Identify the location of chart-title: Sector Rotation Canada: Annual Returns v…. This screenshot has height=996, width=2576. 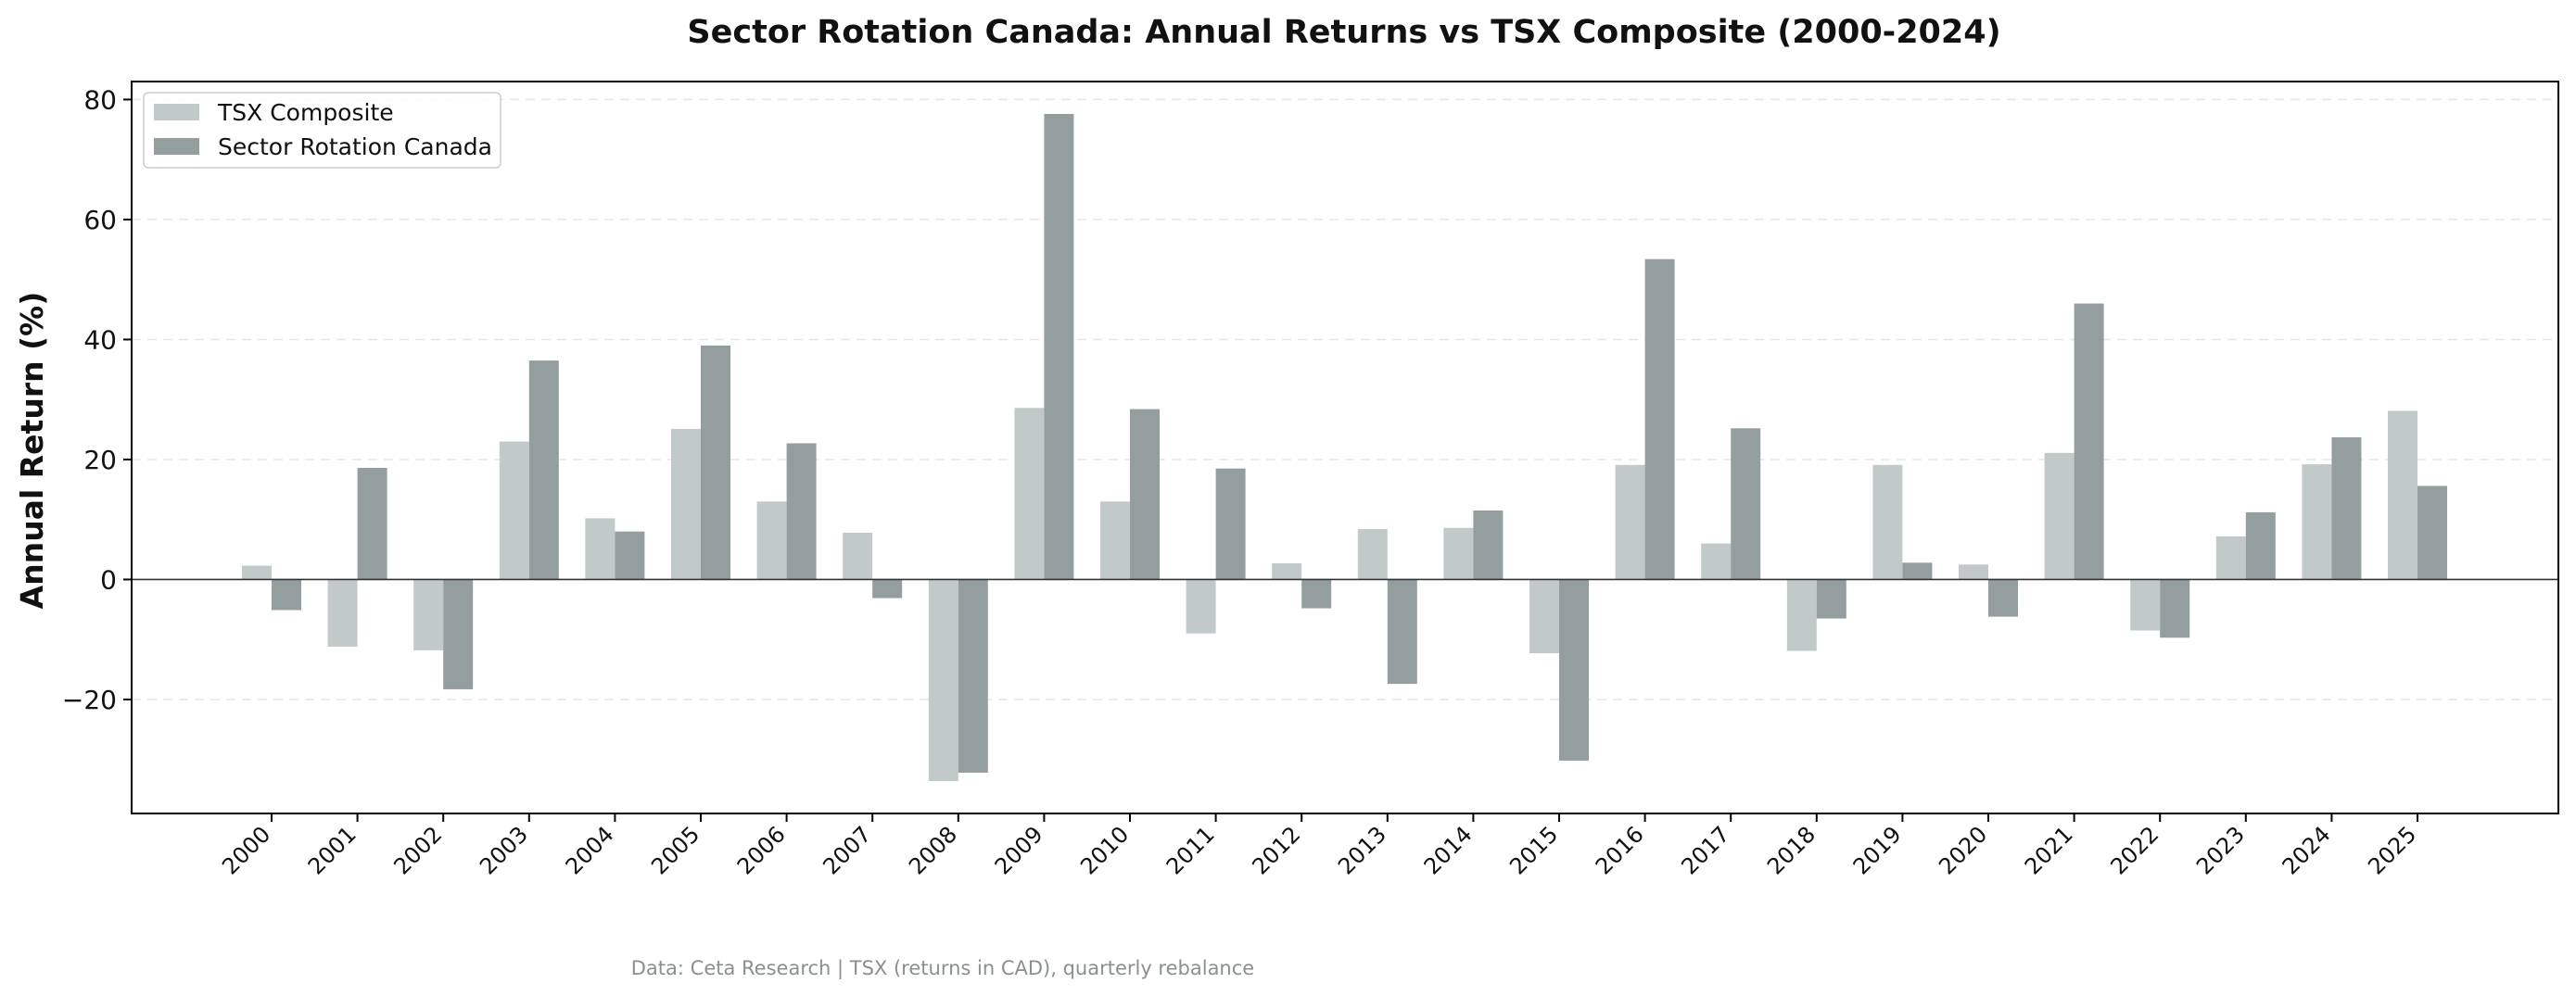
(1343, 32).